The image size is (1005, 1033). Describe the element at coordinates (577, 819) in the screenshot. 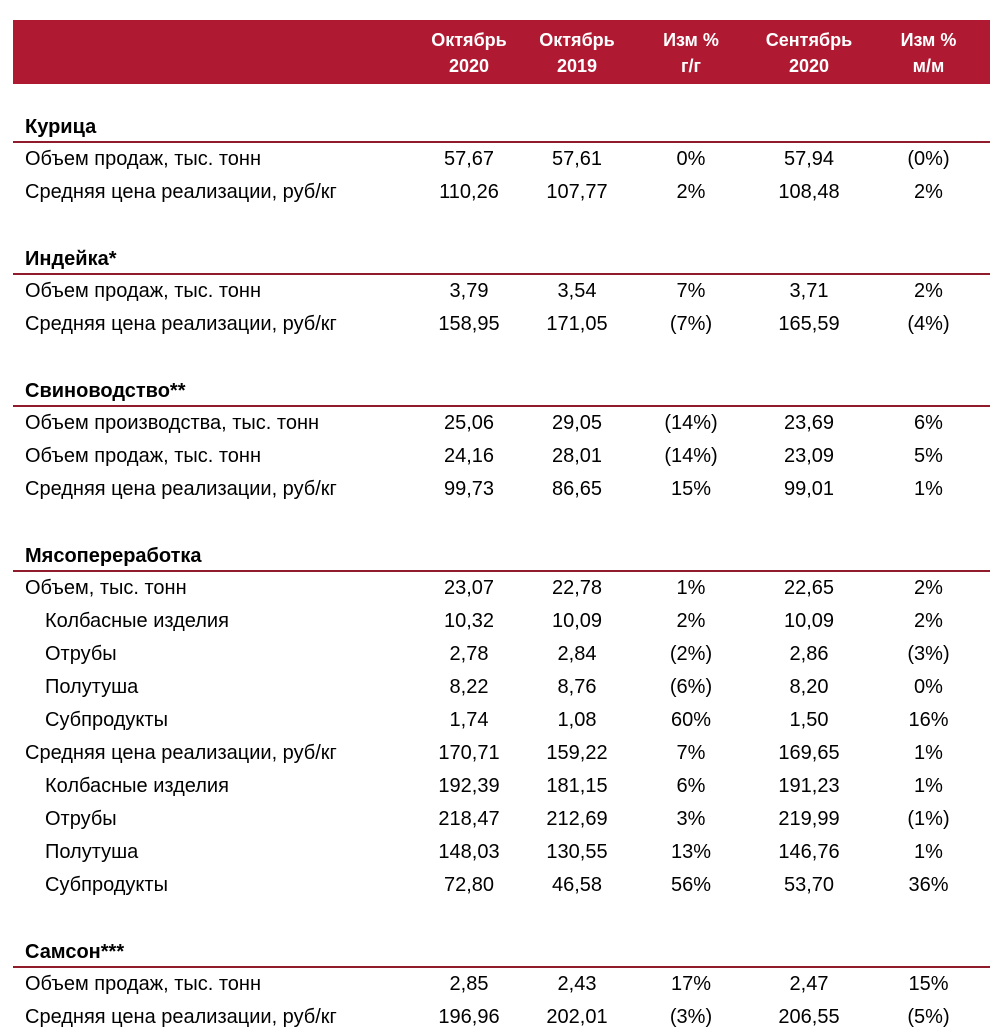

I see `row-value: 212,69` at that location.